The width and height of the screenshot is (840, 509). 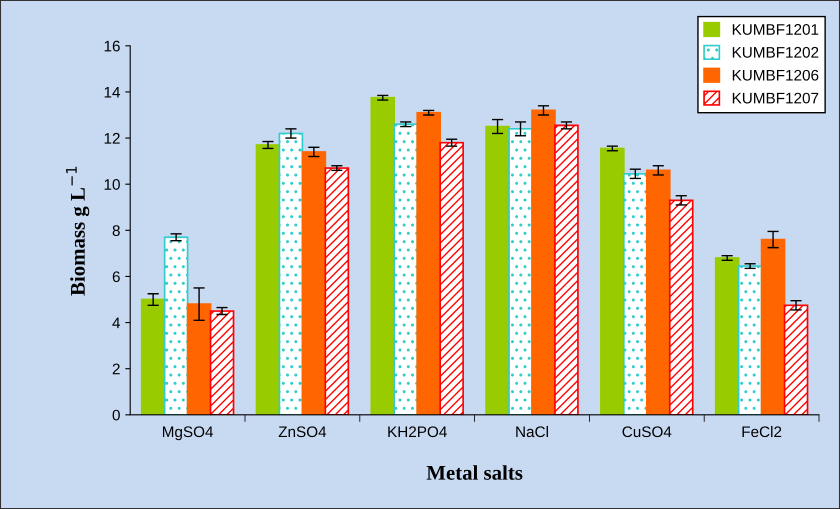 What do you see at coordinates (188, 433) in the screenshot?
I see `x-tick-label: MgSO4` at bounding box center [188, 433].